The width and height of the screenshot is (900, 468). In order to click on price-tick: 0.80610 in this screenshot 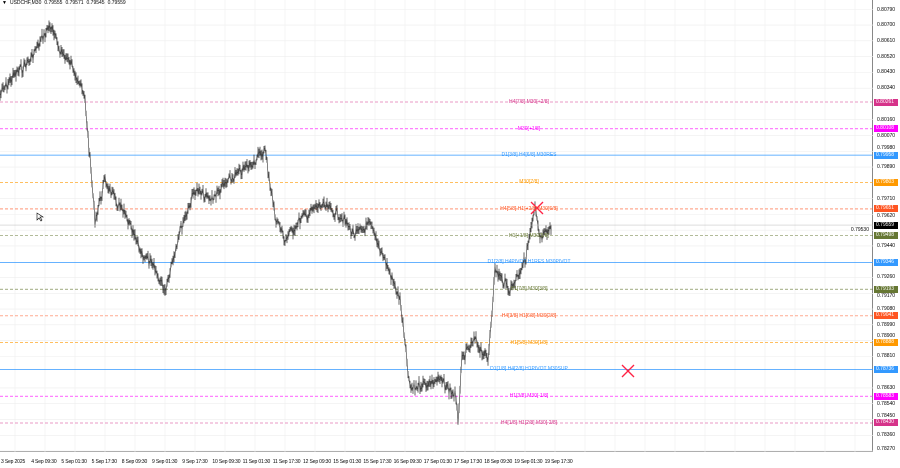, I will do `click(886, 40)`.